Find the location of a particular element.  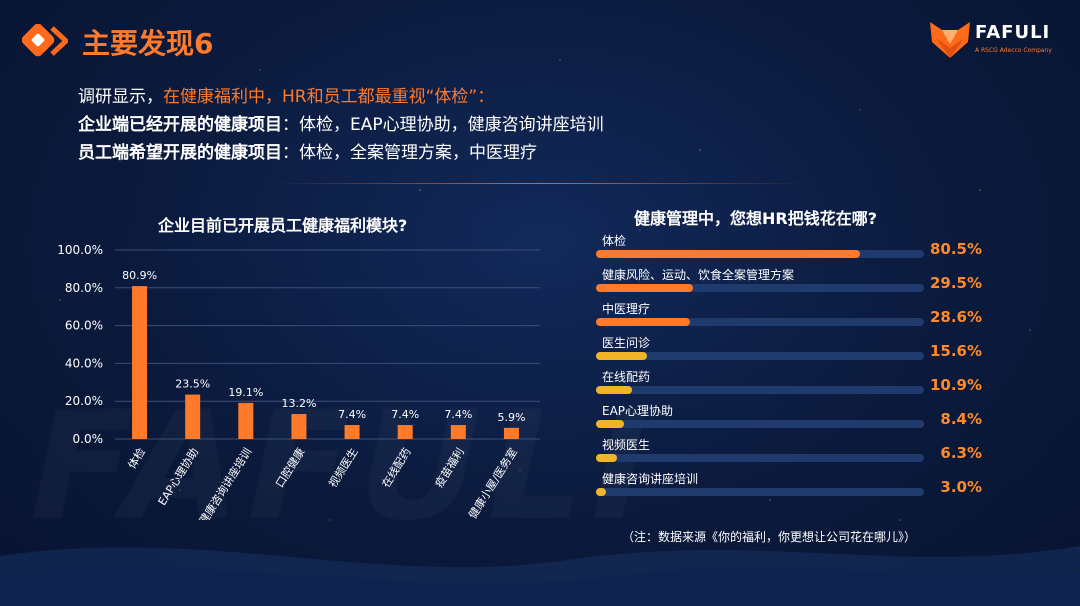

hbar-value: 29.5% is located at coordinates (955, 283).